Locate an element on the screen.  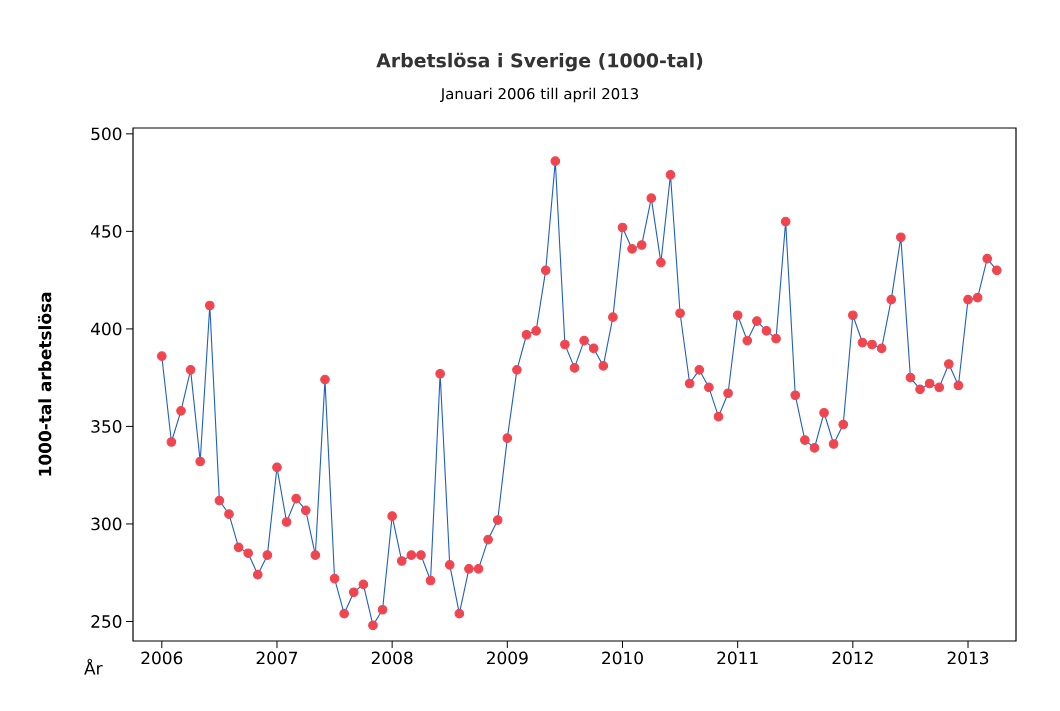
x-tick-label: 2009 is located at coordinates (507, 658).